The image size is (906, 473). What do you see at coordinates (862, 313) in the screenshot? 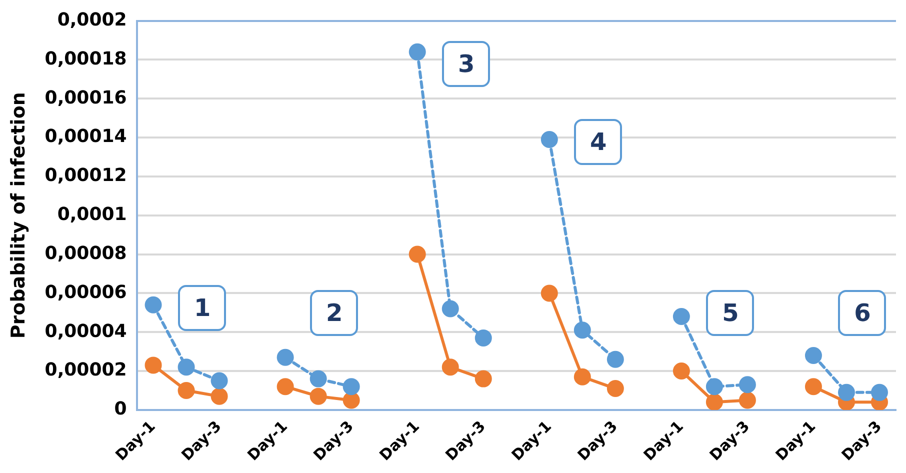
I see `annotation: 6` at bounding box center [862, 313].